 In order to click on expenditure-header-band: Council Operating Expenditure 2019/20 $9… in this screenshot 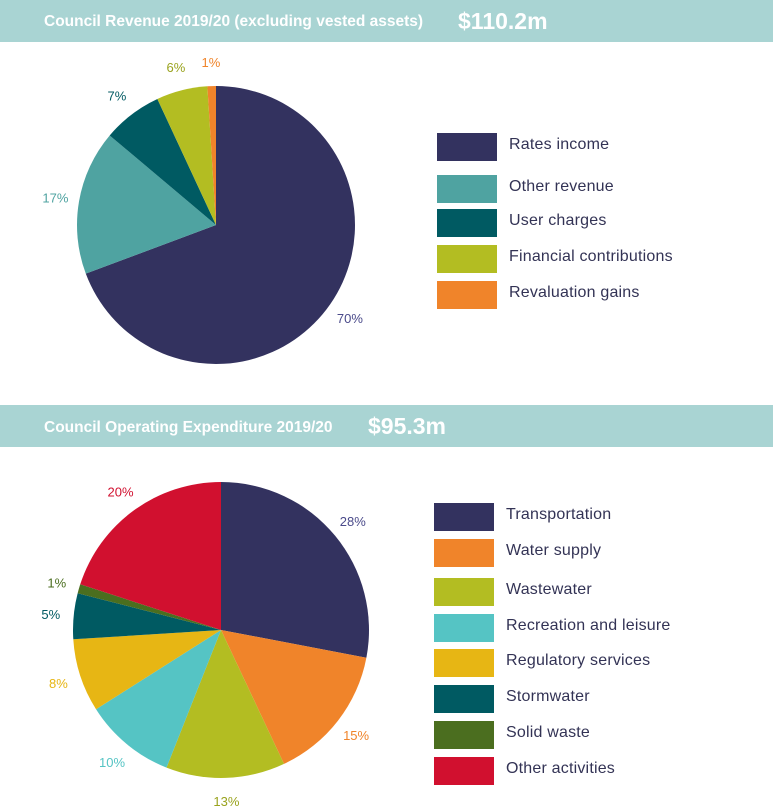, I will do `click(386, 426)`.